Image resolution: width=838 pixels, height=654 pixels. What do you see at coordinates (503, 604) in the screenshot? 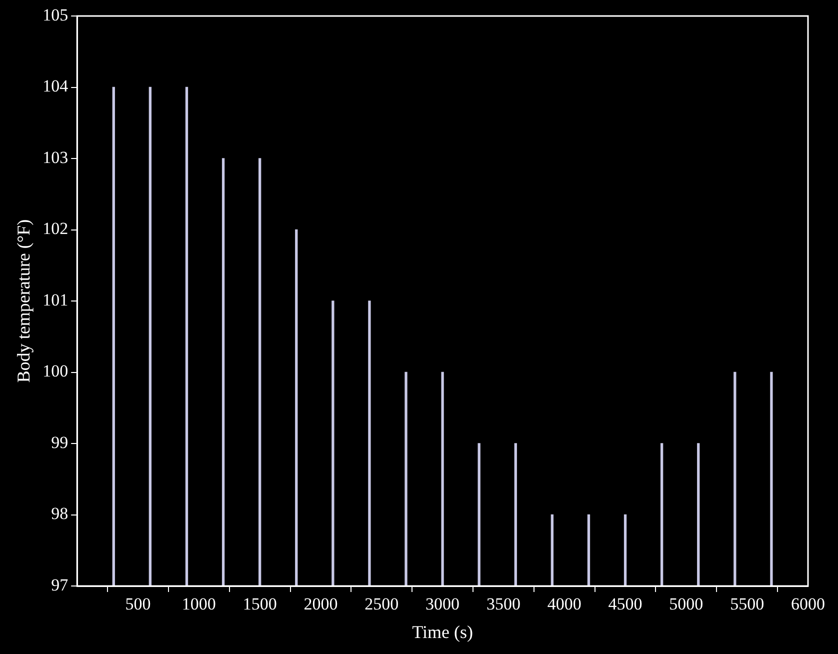
I see `x-tick-label: 3500` at bounding box center [503, 604].